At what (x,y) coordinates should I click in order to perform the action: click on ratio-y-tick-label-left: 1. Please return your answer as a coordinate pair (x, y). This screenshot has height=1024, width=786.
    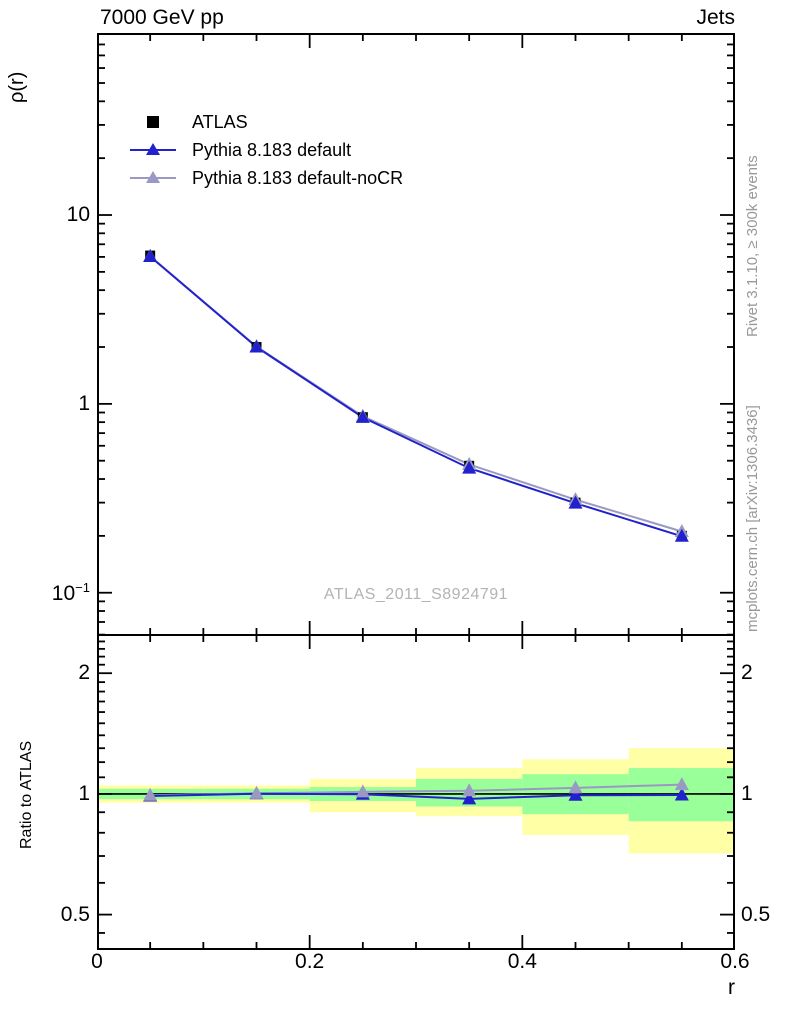
    Looking at the image, I should click on (84, 793).